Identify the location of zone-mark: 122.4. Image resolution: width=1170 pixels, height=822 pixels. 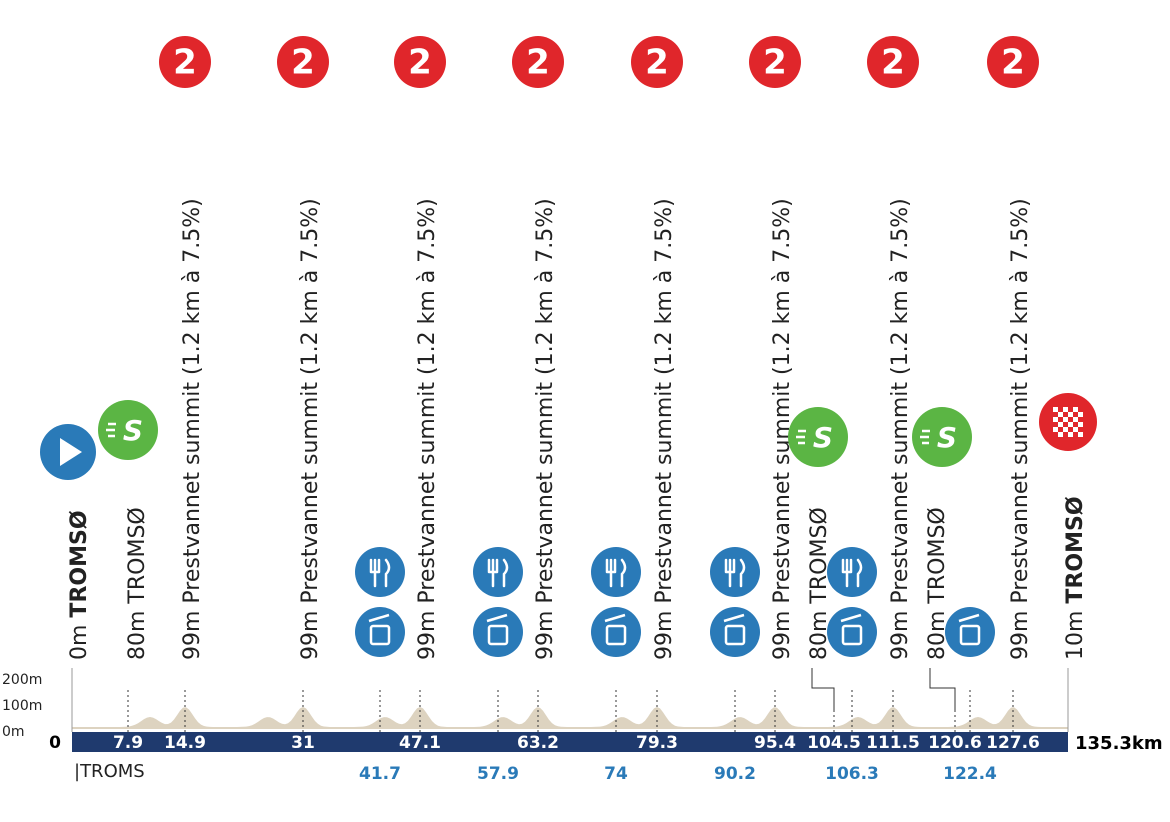
(970, 774).